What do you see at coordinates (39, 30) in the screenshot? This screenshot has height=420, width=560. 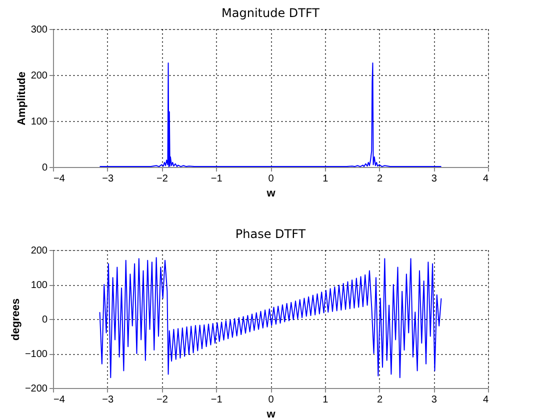 I see `y-tick-label: 300` at bounding box center [39, 30].